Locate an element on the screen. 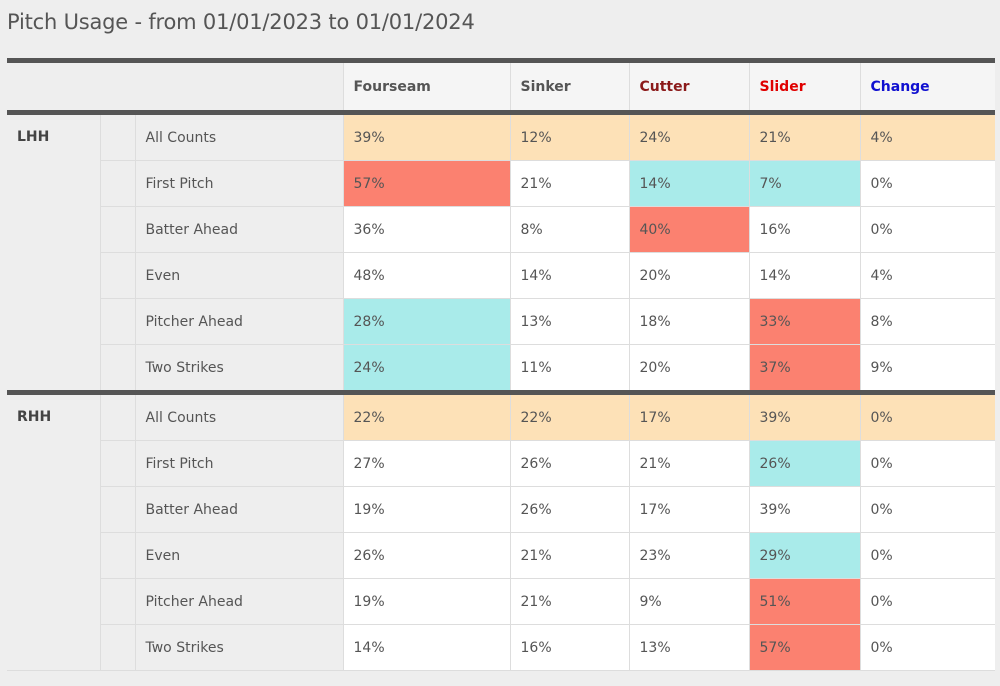  usage-cell-slider: 57% is located at coordinates (804, 647).